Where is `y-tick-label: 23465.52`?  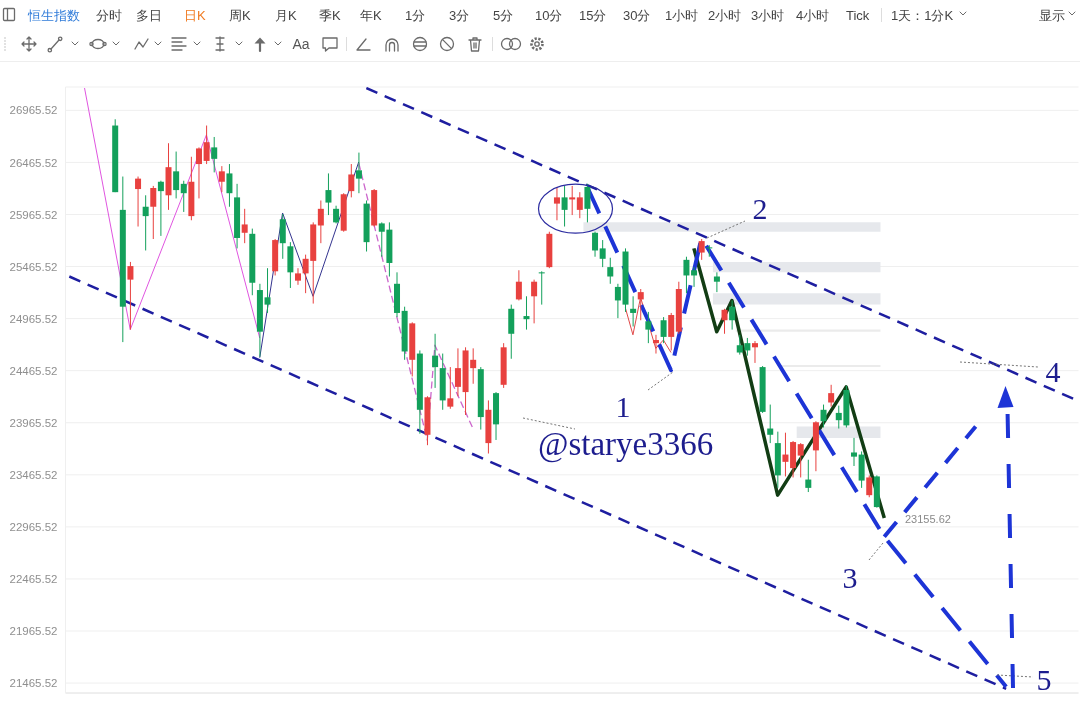 y-tick-label: 23465.52 is located at coordinates (33, 474).